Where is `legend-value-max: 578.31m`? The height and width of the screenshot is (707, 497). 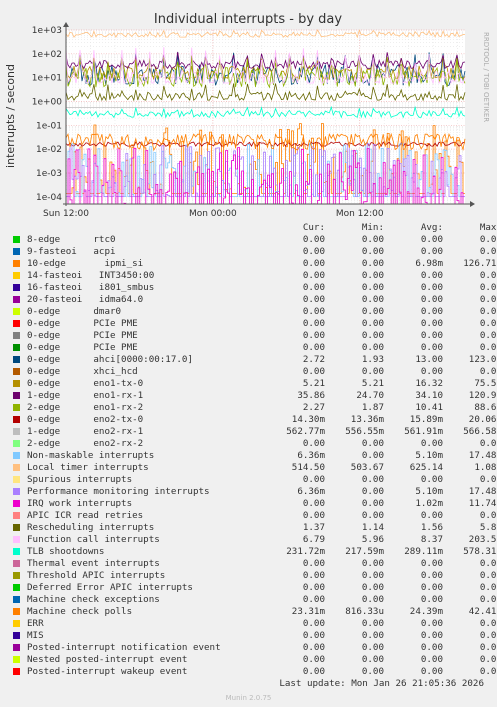 legend-value-max: 578.31m is located at coordinates (480, 551).